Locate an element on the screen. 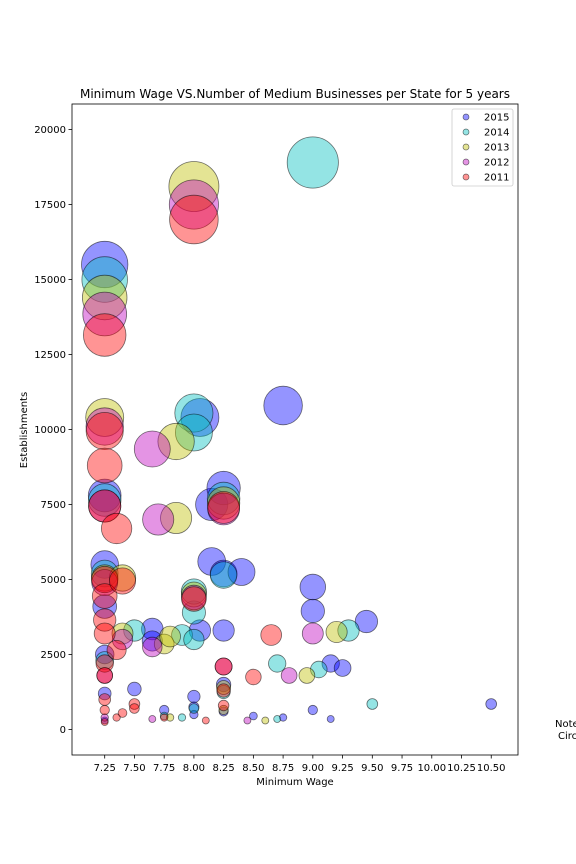 This screenshot has height=864, width=576. y-tick-label-5: 12500 is located at coordinates (50, 355).